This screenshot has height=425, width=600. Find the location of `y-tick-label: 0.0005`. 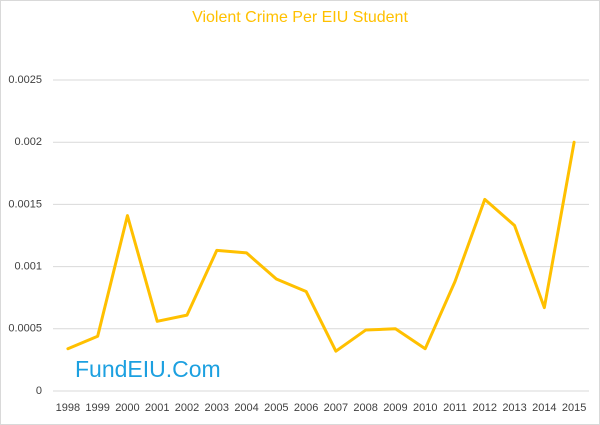

y-tick-label: 0.0005 is located at coordinates (25, 329).